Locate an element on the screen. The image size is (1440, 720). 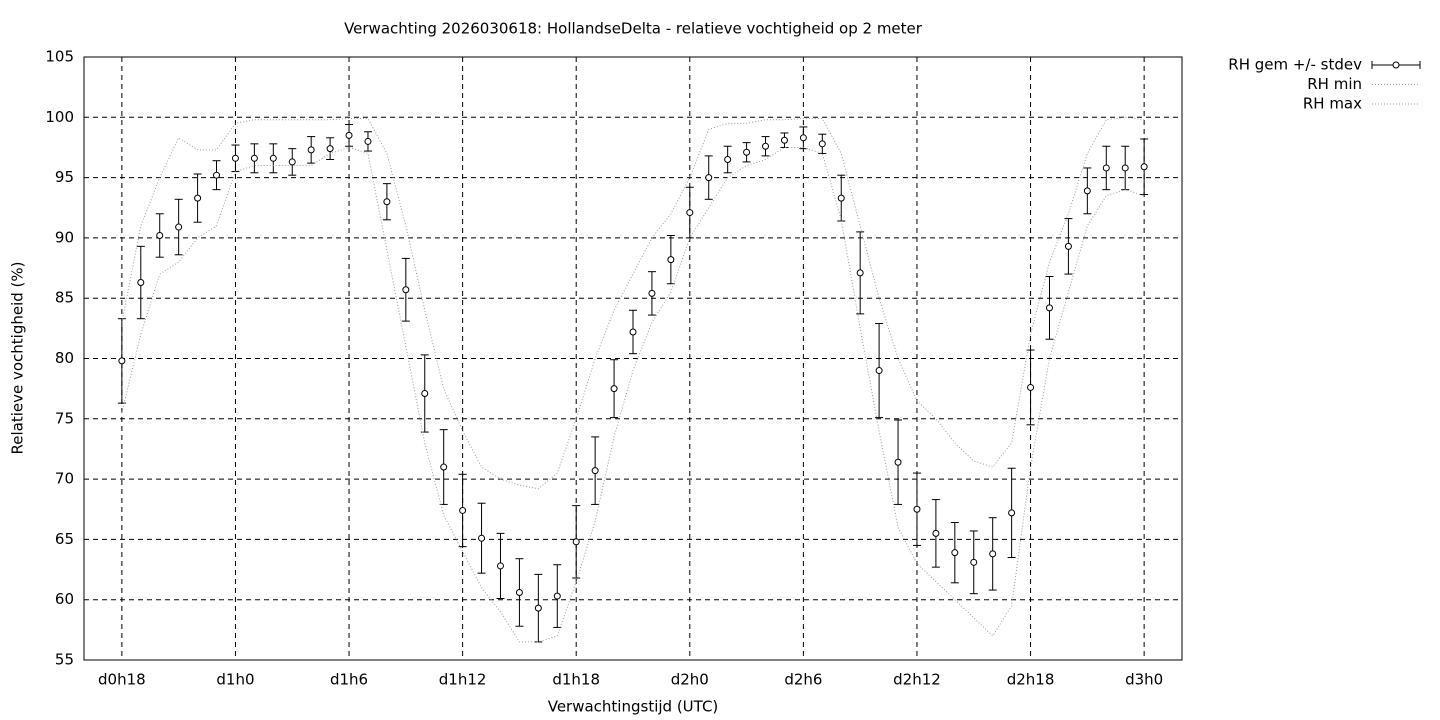
y-tick-label: 105 is located at coordinates (59, 57).